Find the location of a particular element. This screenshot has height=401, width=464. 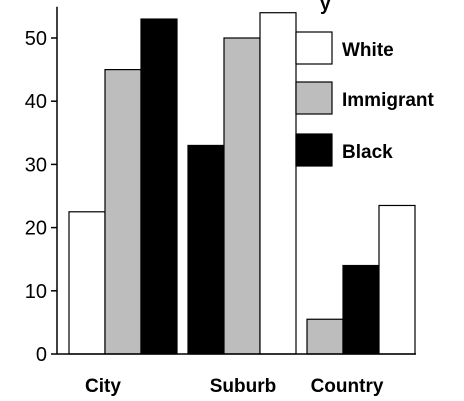

y-tick-label-30: 30 is located at coordinates (36, 165).